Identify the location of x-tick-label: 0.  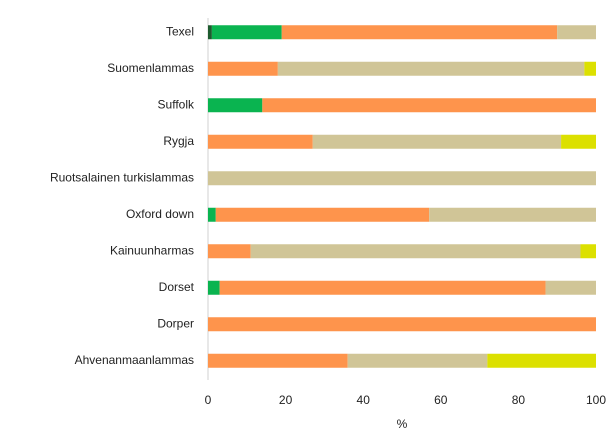
(208, 400).